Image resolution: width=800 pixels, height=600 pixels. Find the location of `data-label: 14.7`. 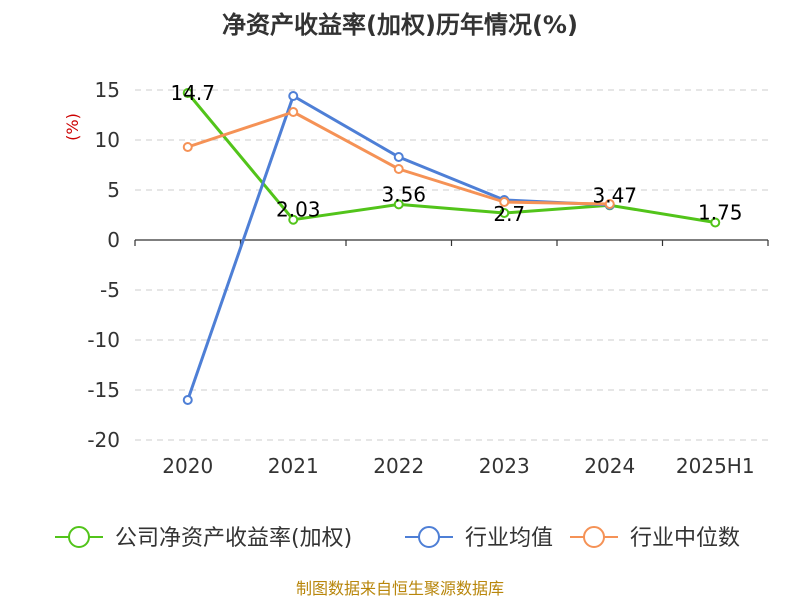

data-label: 14.7 is located at coordinates (192, 93).